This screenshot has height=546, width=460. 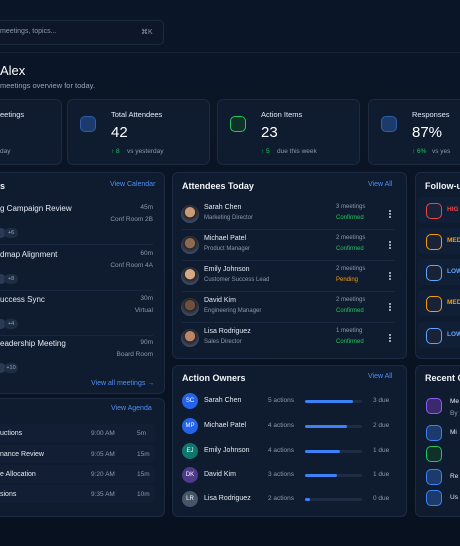 What do you see at coordinates (381, 400) in the screenshot?
I see `owner-due: 3 due` at bounding box center [381, 400].